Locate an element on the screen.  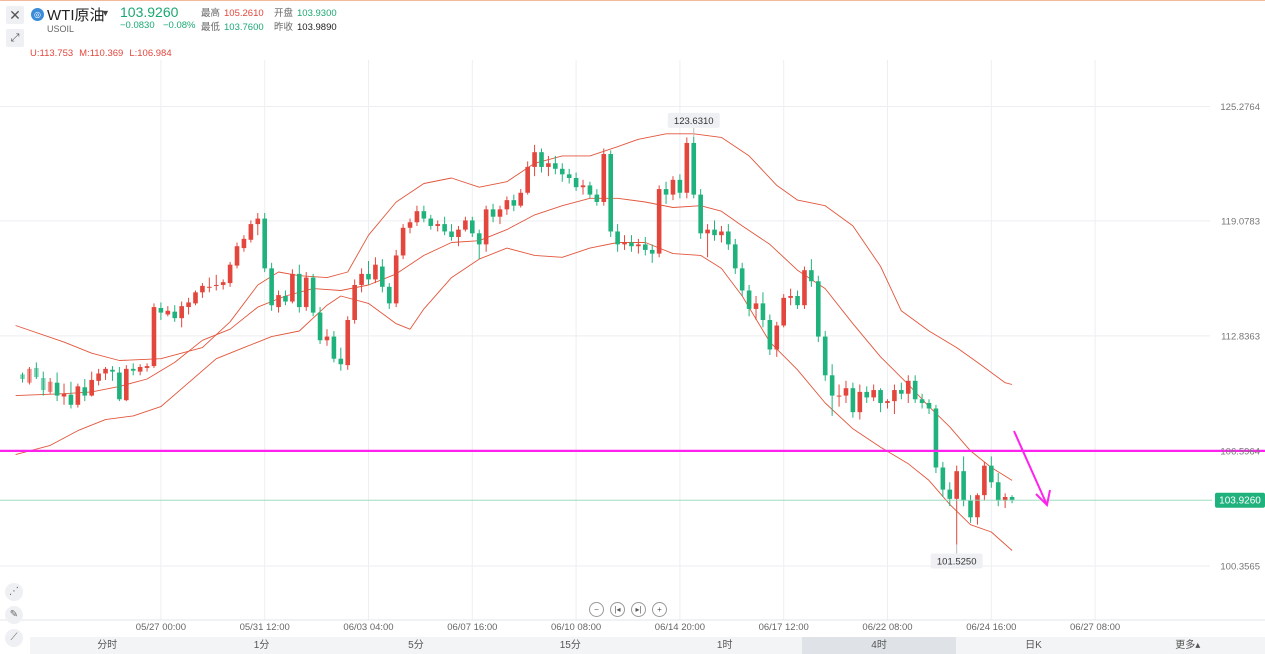
timeframe-tab: 分时 is located at coordinates (107, 645).